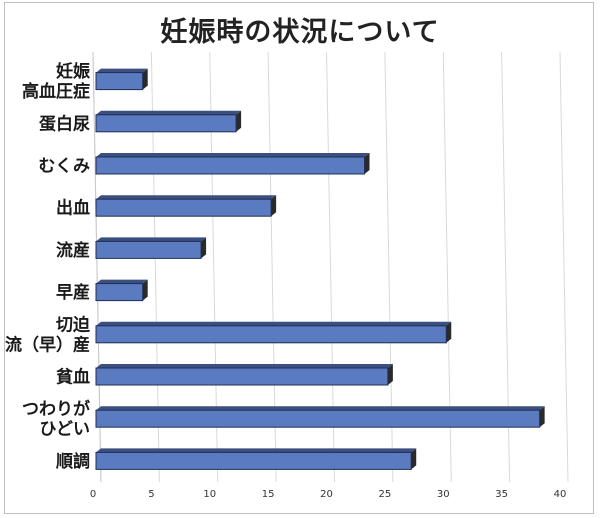  What do you see at coordinates (385, 494) in the screenshot?
I see `x-tick-label: 25` at bounding box center [385, 494].